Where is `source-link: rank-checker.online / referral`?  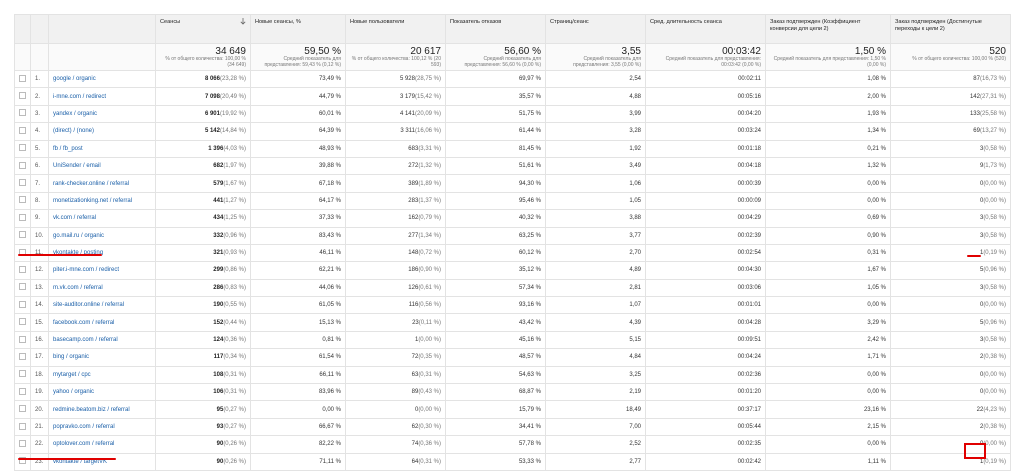 source-link: rank-checker.online / referral is located at coordinates (91, 183).